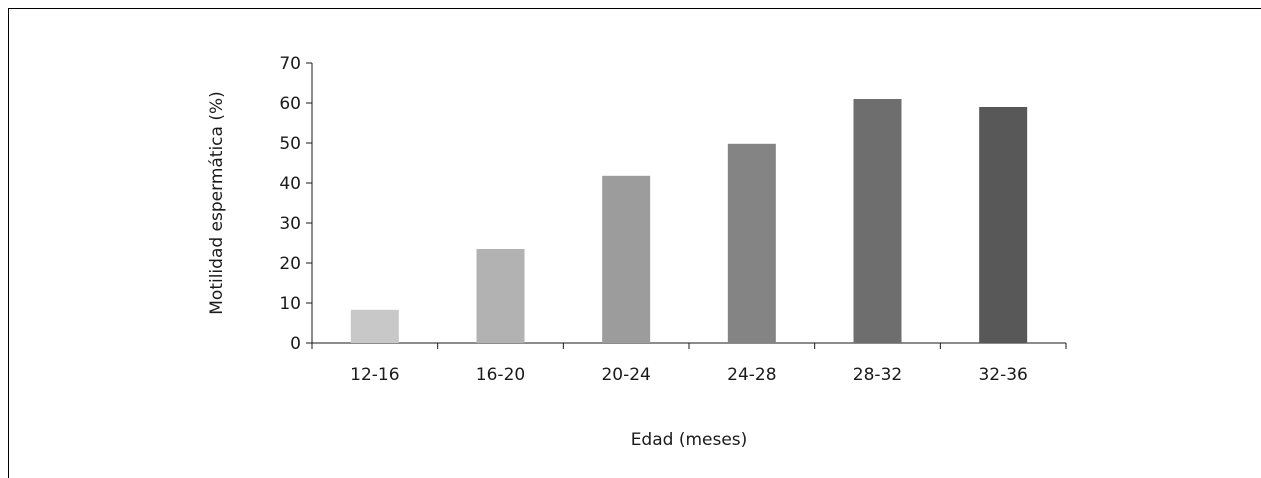 The height and width of the screenshot is (478, 1261). What do you see at coordinates (751, 375) in the screenshot?
I see `x-tick-label: 24-28` at bounding box center [751, 375].